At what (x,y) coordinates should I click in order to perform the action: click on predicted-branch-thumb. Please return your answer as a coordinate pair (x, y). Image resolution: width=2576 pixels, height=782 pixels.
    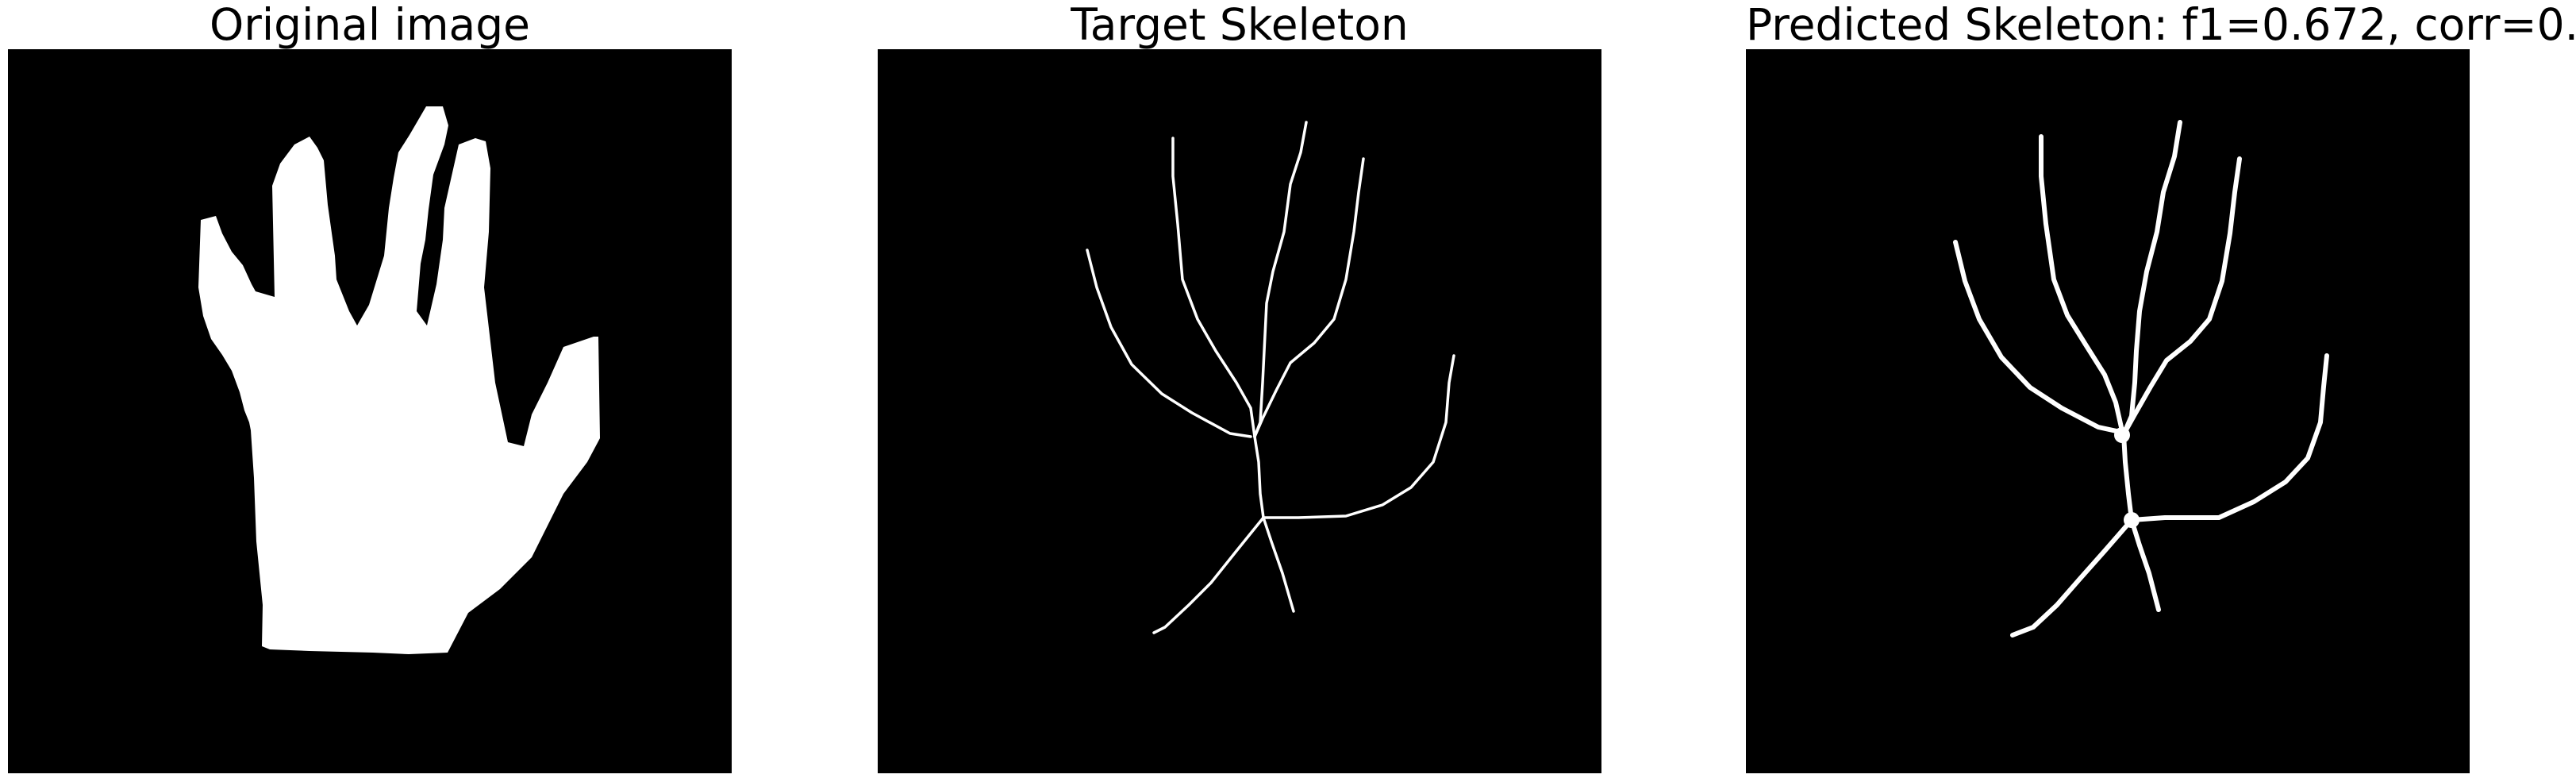
    Looking at the image, I should click on (2229, 438).